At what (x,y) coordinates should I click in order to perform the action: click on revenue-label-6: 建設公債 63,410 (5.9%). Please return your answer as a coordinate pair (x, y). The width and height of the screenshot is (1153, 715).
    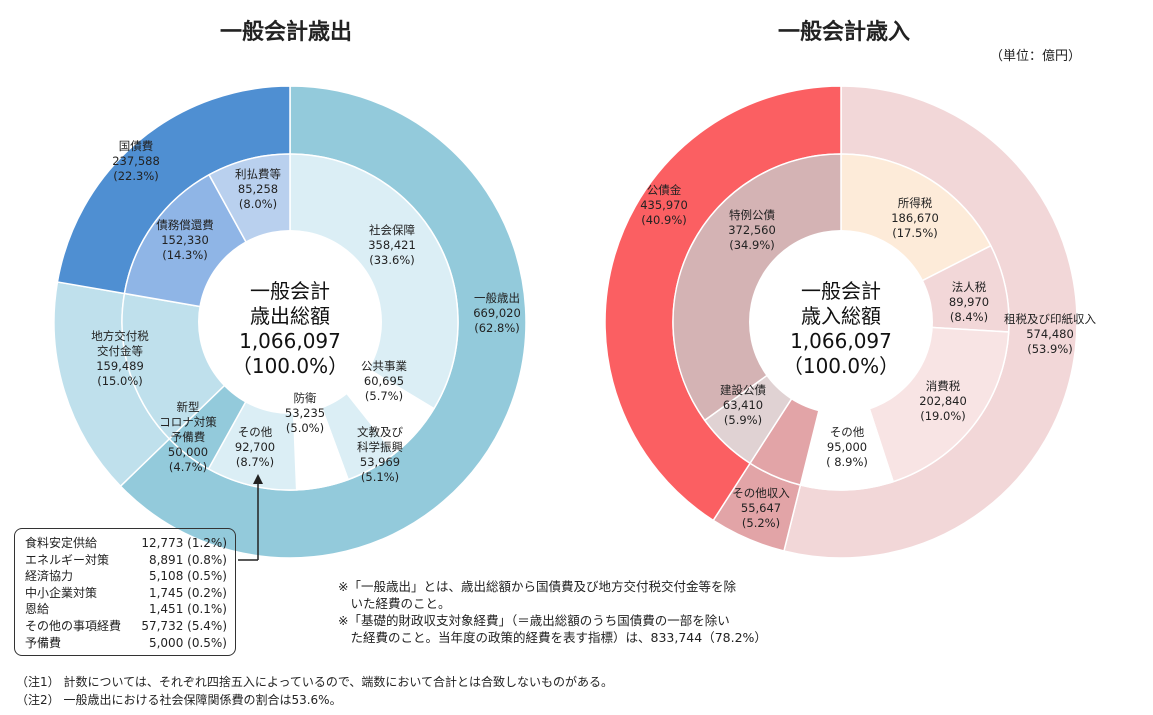
    Looking at the image, I should click on (743, 405).